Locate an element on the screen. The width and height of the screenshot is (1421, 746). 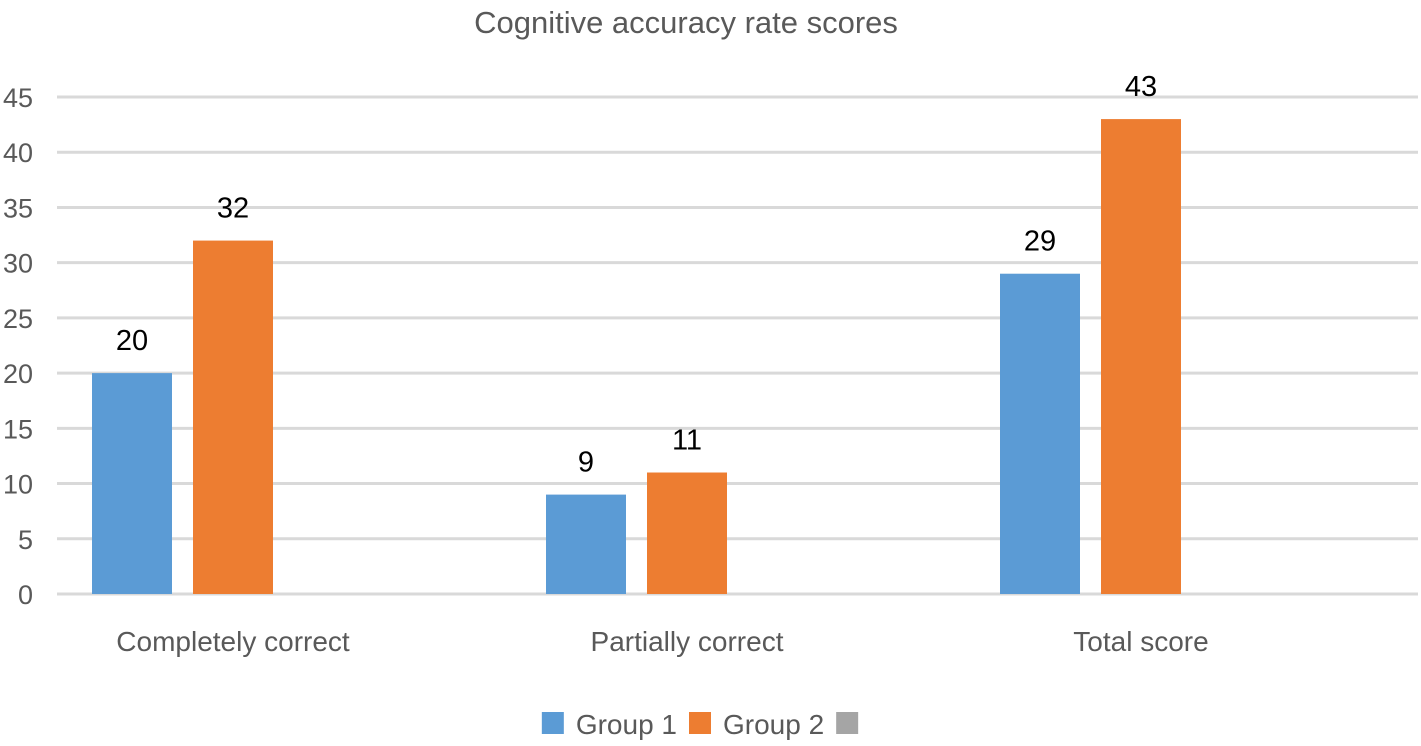
y-tick-label: 30 is located at coordinates (18, 264).